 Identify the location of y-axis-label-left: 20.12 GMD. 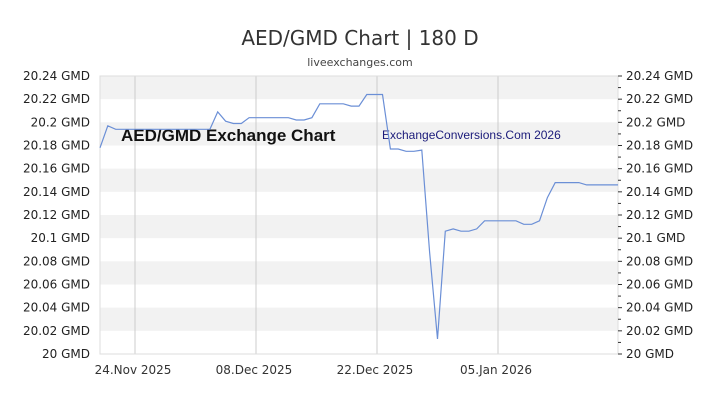
(56, 215).